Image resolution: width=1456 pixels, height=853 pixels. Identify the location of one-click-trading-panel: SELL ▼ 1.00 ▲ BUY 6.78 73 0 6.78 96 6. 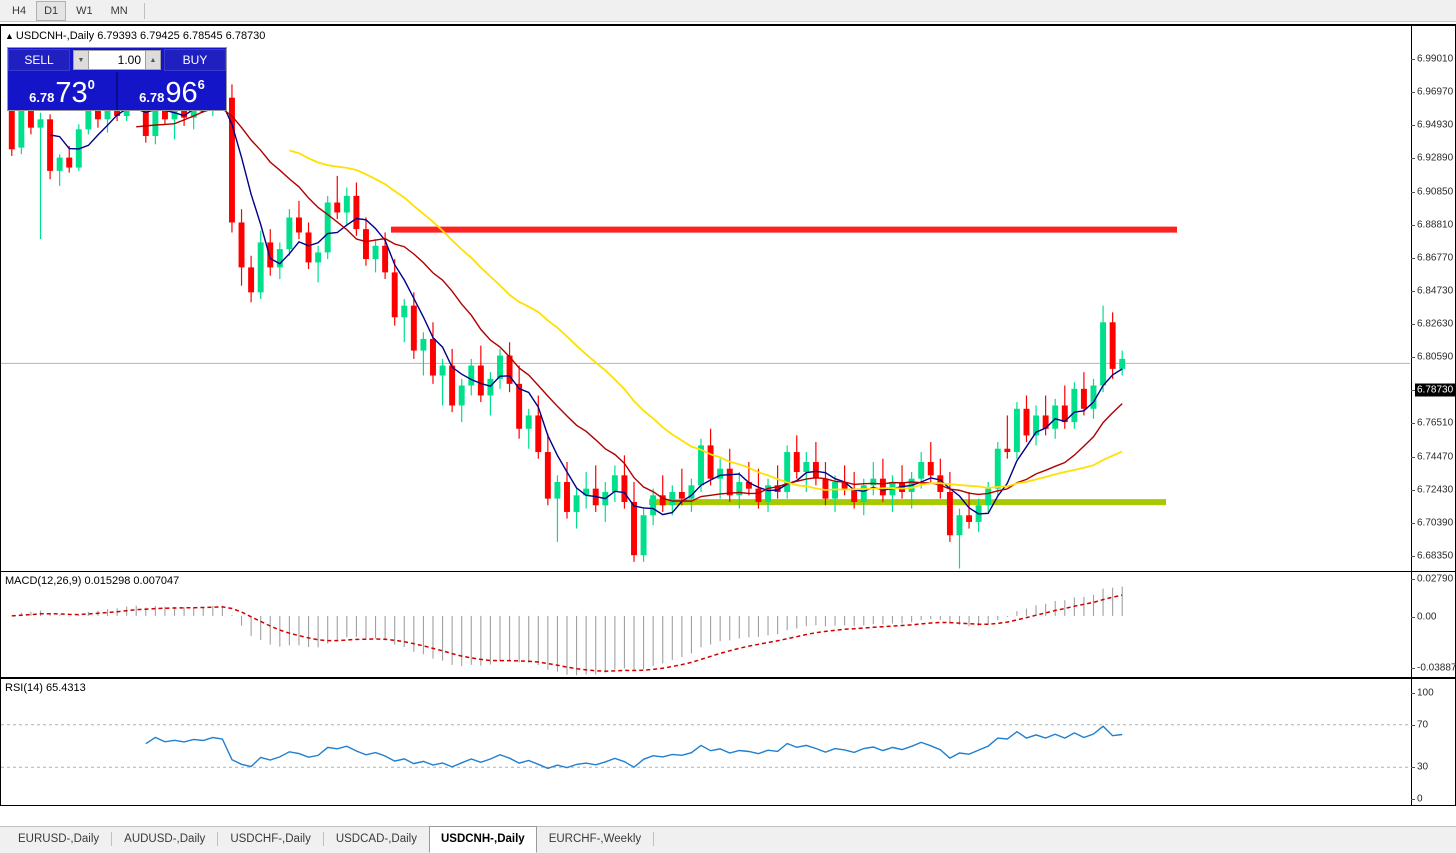
(117, 79).